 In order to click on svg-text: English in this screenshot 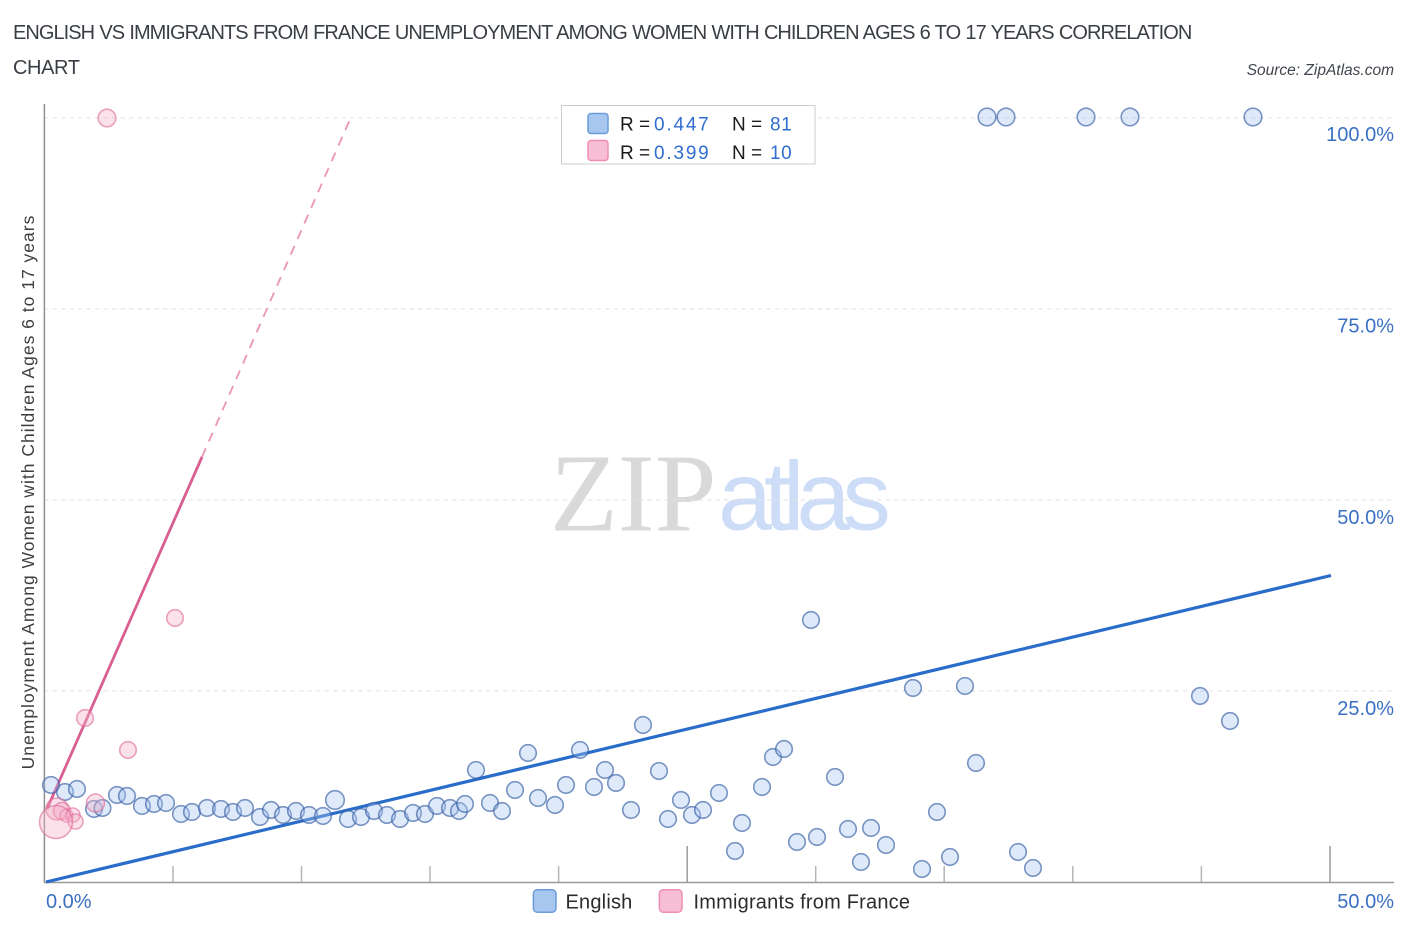, I will do `click(599, 903)`.